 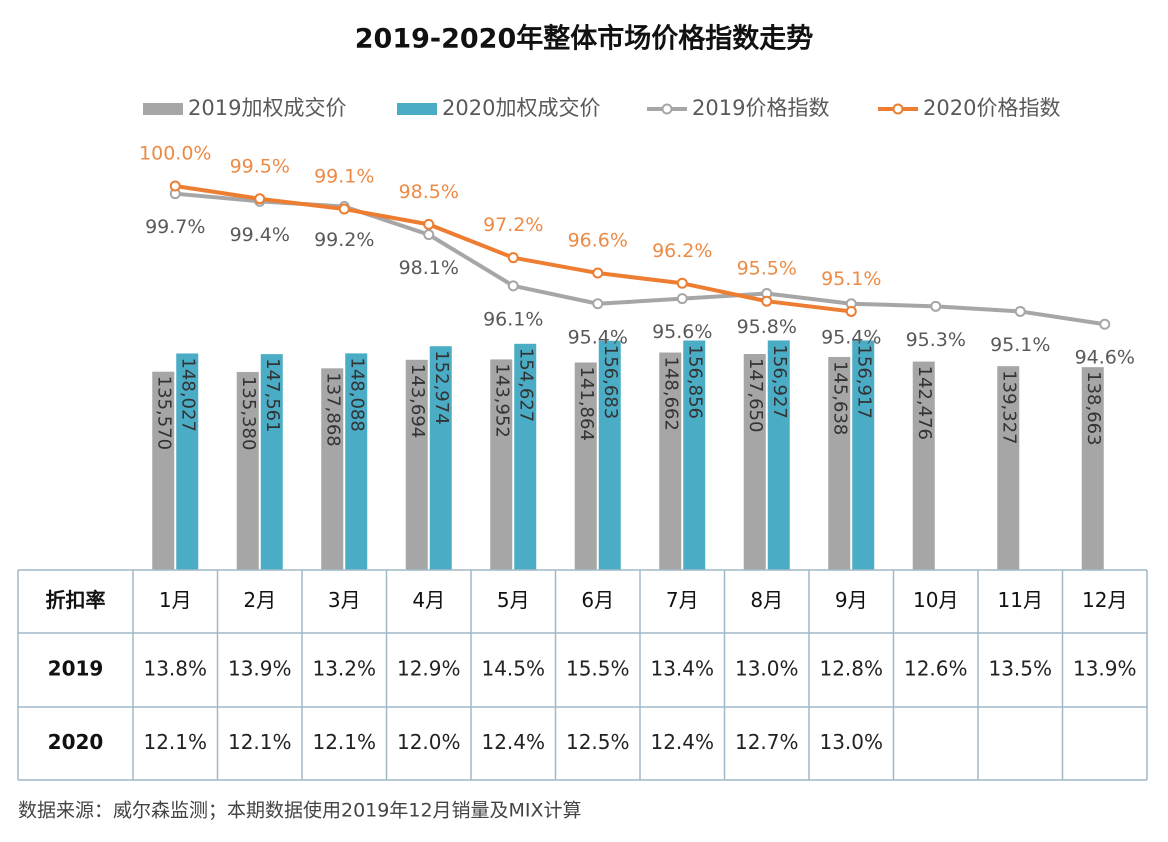 I want to click on bar-value-label: 156,927, so click(x=779, y=381).